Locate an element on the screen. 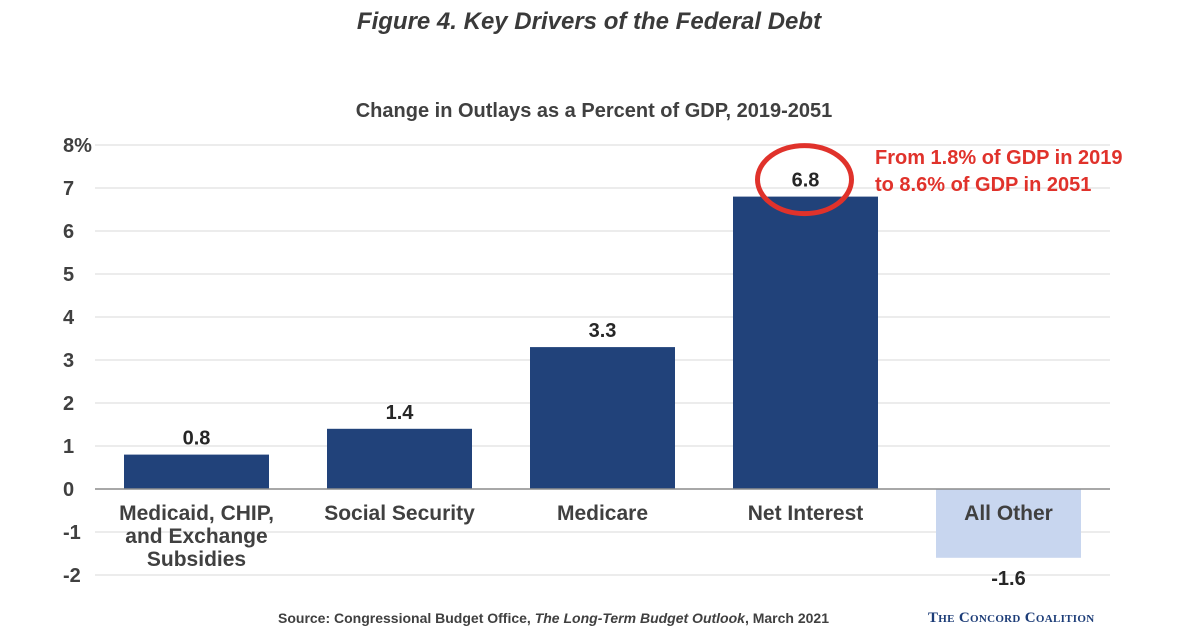 Image resolution: width=1178 pixels, height=638 pixels. x-tick-label: Medicare is located at coordinates (602, 513).